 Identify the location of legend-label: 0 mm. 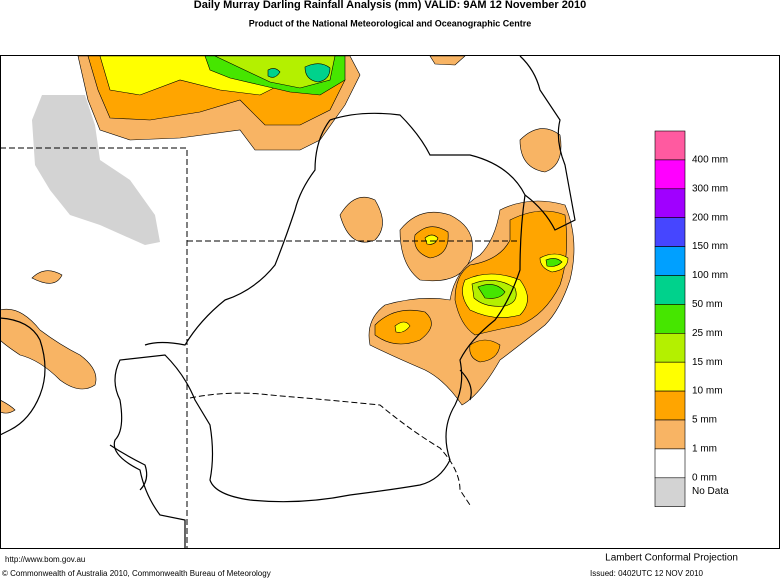
(704, 477).